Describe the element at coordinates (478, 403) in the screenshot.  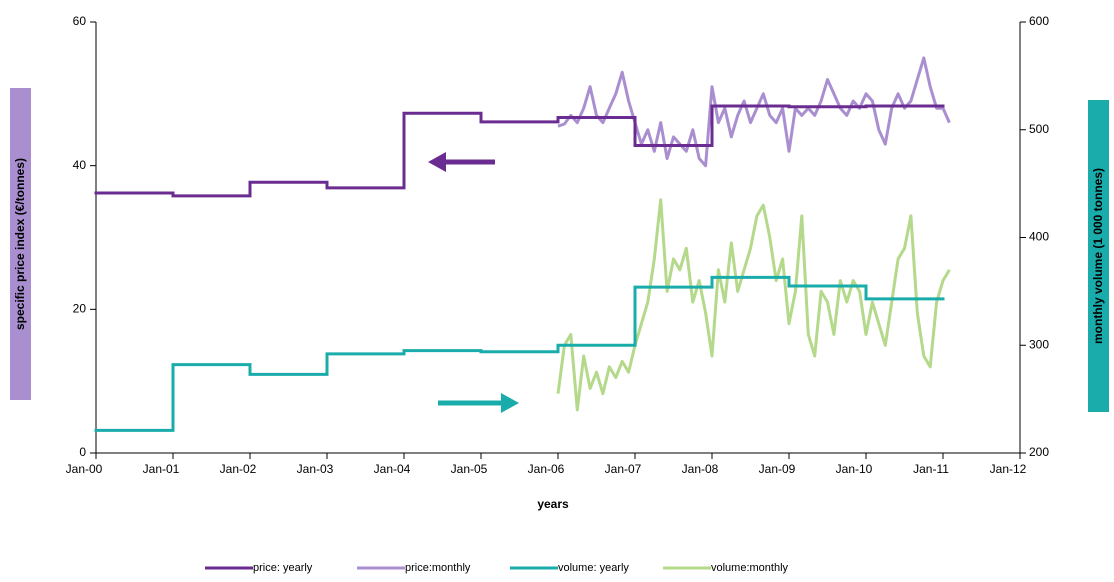
I see `arrow-right` at that location.